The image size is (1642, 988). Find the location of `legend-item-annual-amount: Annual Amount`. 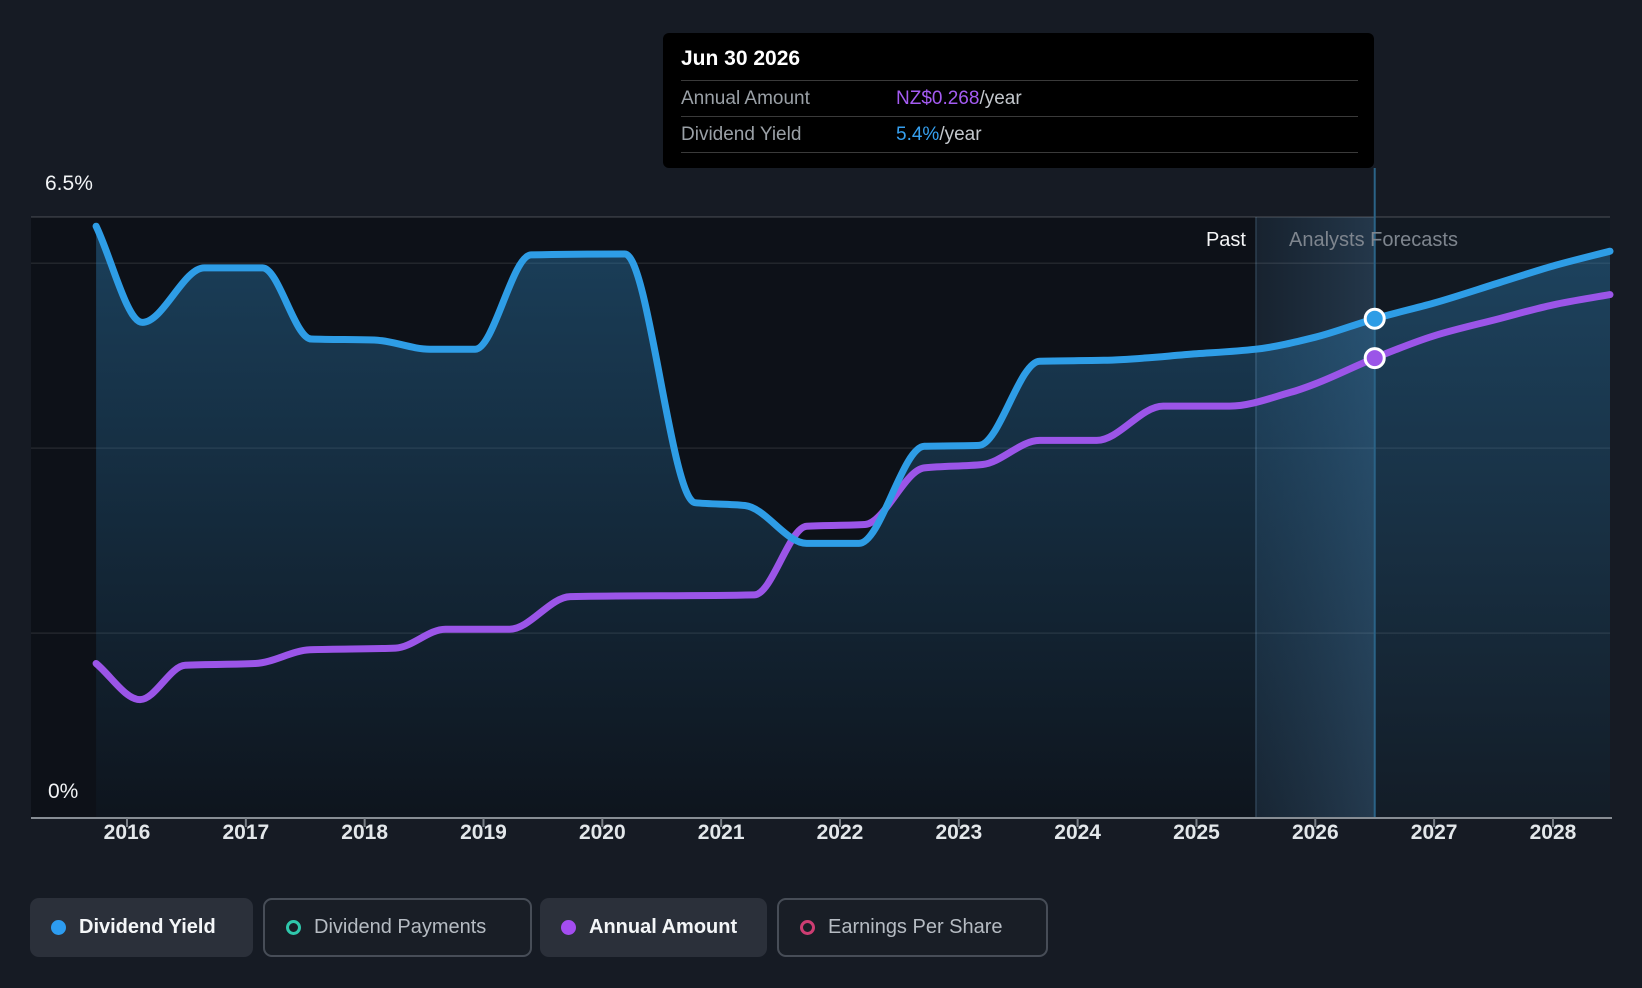

legend-item-annual-amount: Annual Amount is located at coordinates (653, 927).